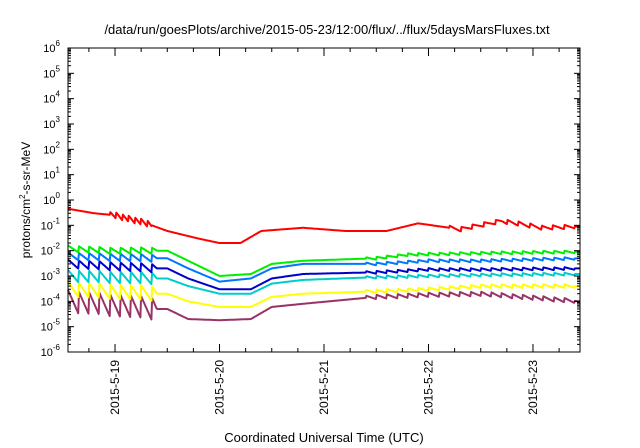 This screenshot has width=640, height=448. I want to click on x-tick-label: 2015-5-20, so click(220, 387).